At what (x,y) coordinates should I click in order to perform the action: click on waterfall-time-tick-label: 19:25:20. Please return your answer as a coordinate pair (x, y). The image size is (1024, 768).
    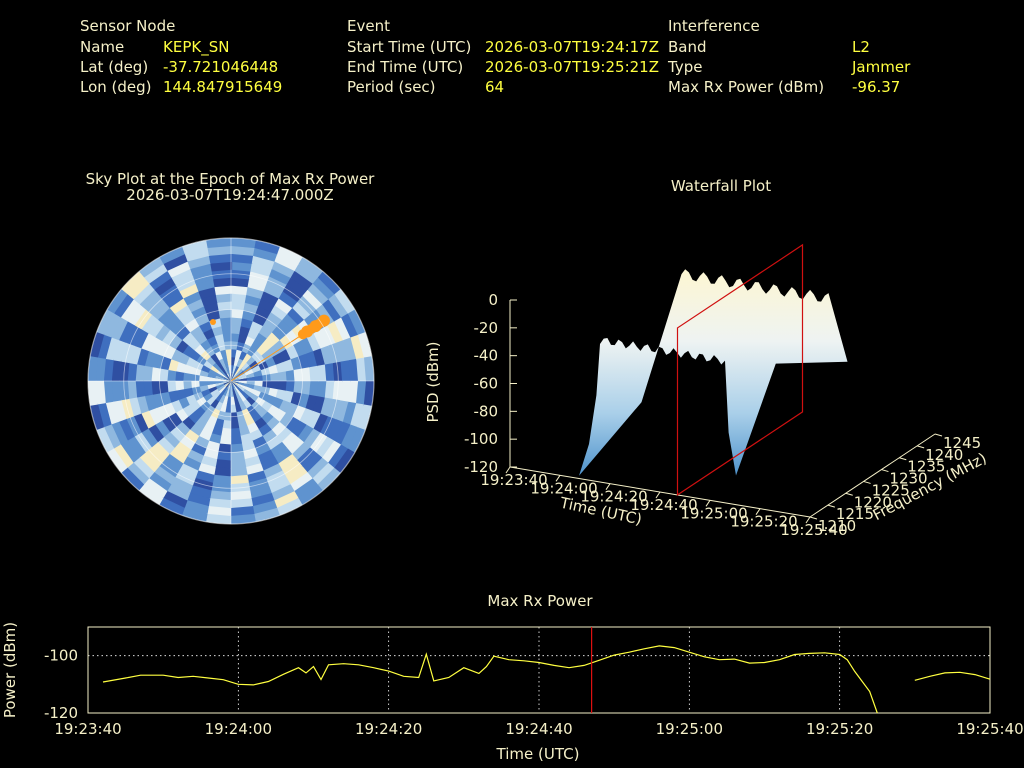
    Looking at the image, I should click on (763, 522).